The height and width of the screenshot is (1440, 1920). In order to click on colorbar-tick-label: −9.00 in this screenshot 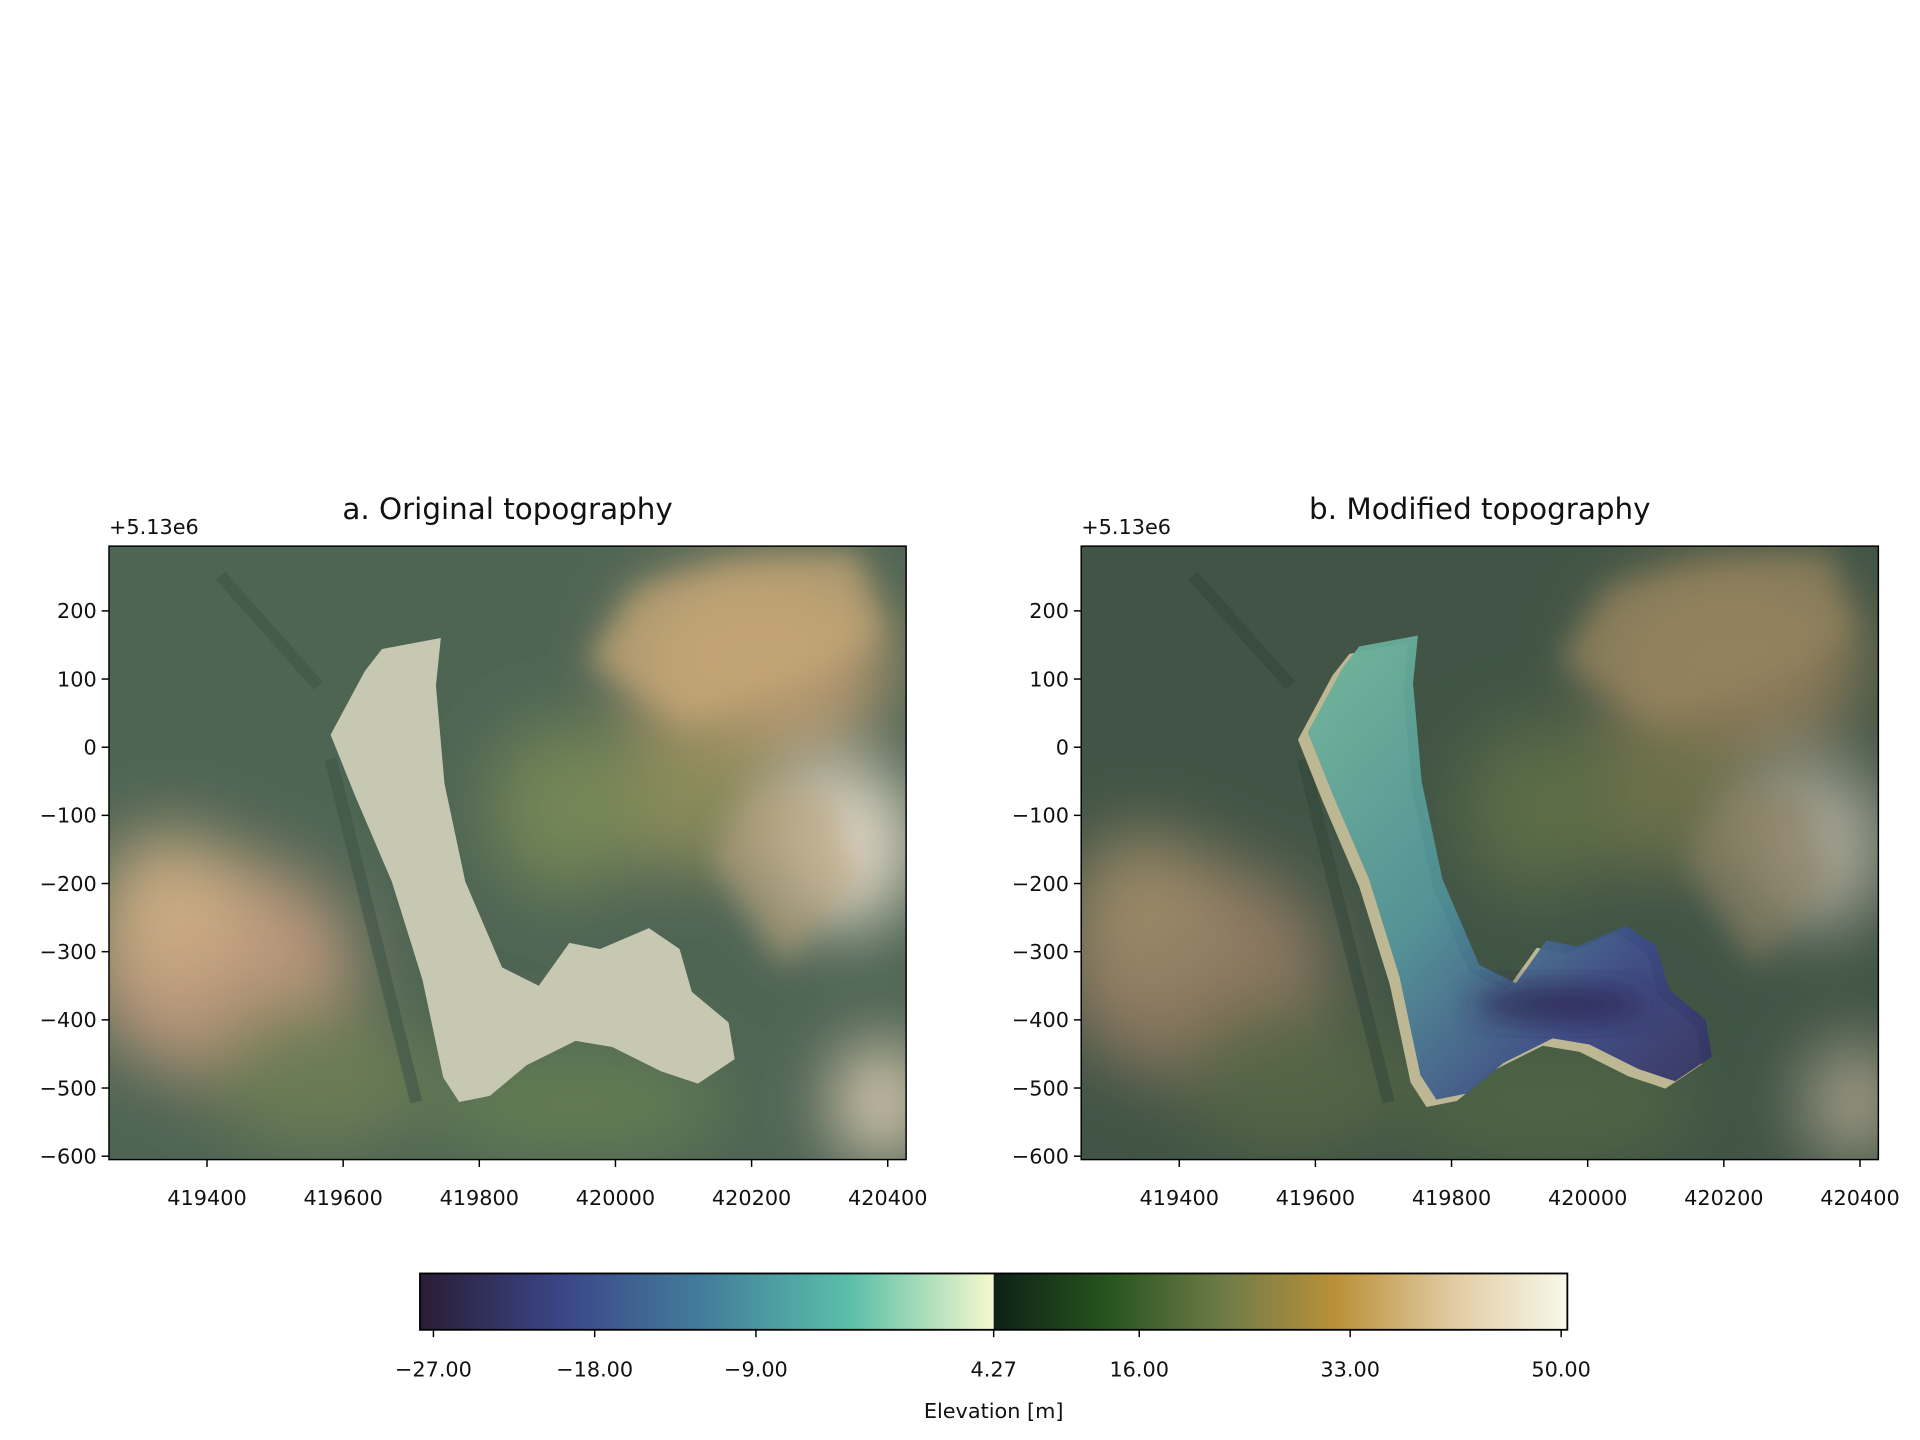, I will do `click(756, 1369)`.